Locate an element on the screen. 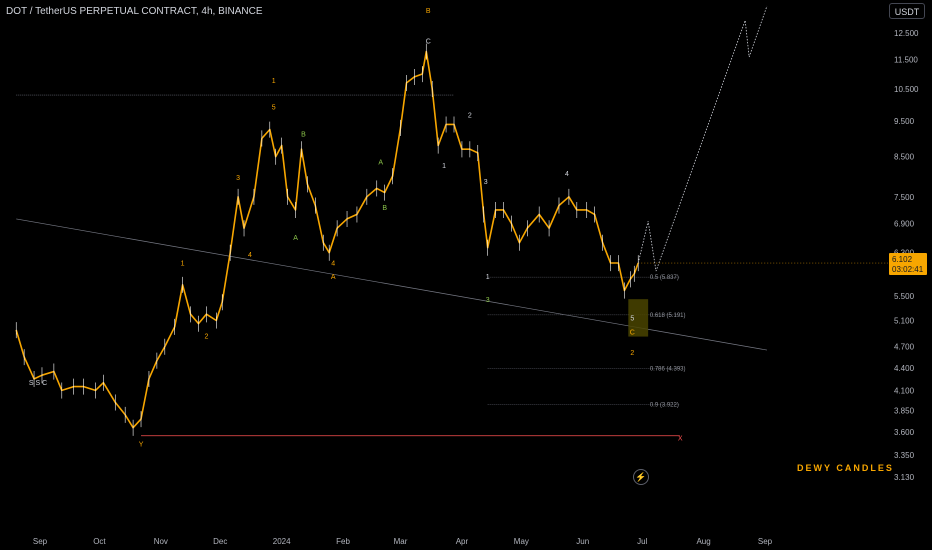 The image size is (932, 550). target-box is located at coordinates (638, 318).